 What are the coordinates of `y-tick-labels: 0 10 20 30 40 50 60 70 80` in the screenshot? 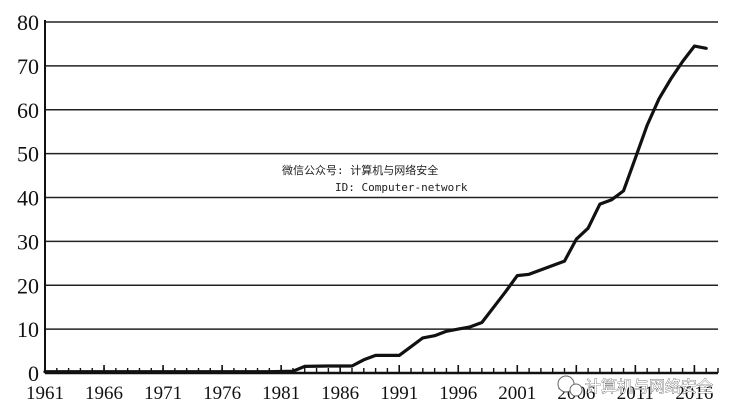 It's located at (28, 198).